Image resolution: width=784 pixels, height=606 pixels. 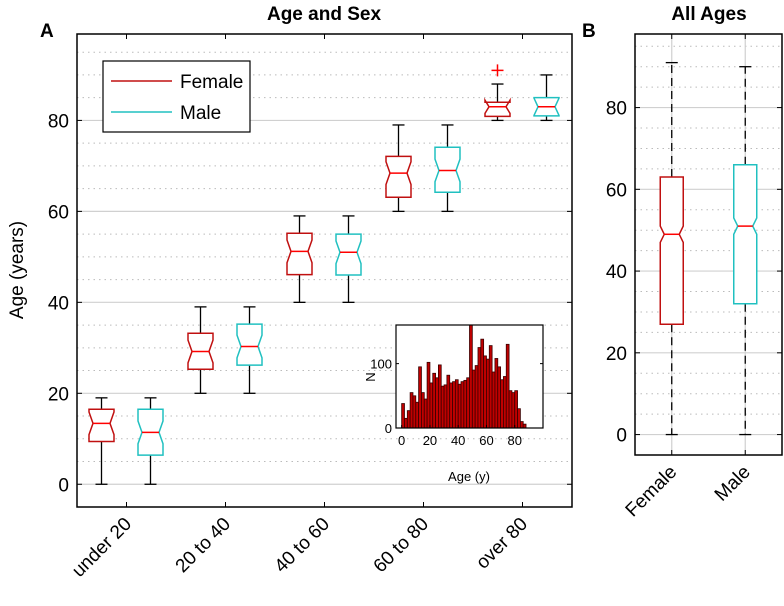 I want to click on x-tick-label: Male, so click(x=733, y=484).